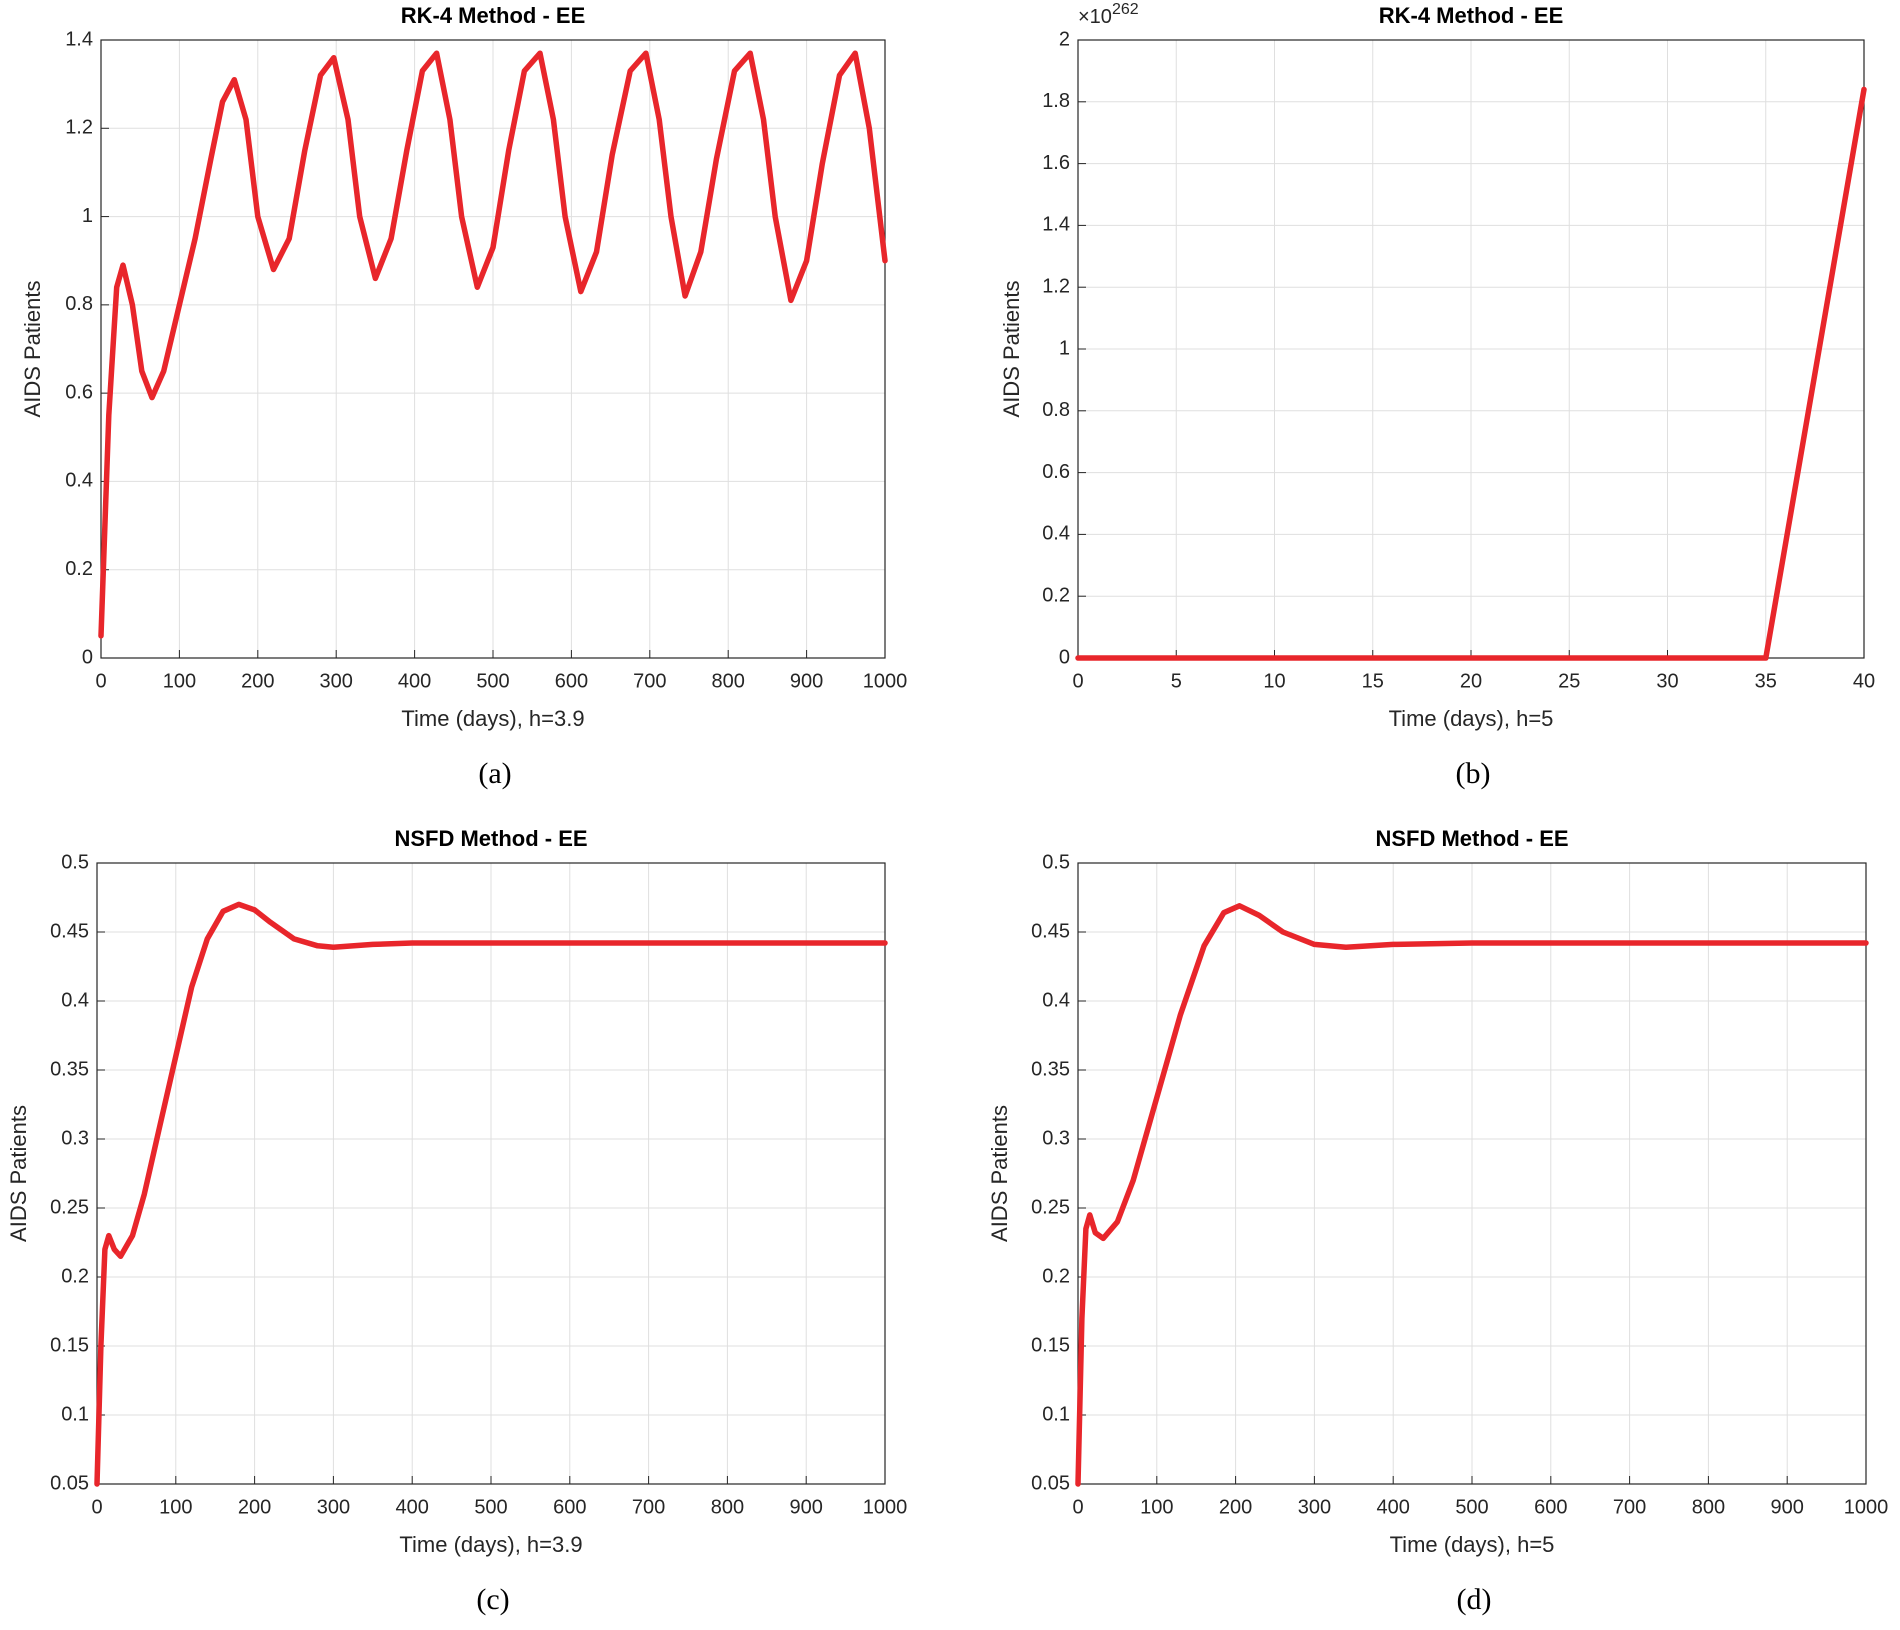  I want to click on chart-title: RK-4 Method - EE, so click(493, 15).